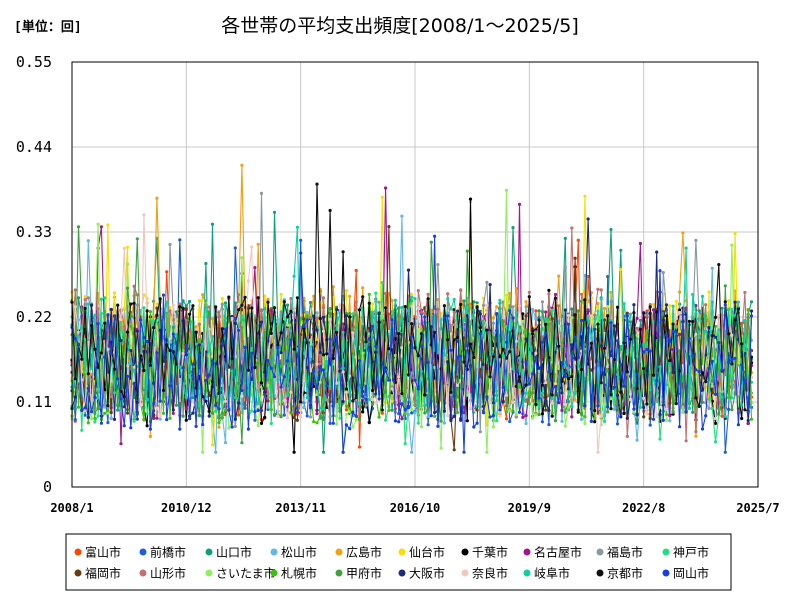 This screenshot has height=600, width=800. Describe the element at coordinates (274, 552) in the screenshot. I see `legend-marker` at that location.